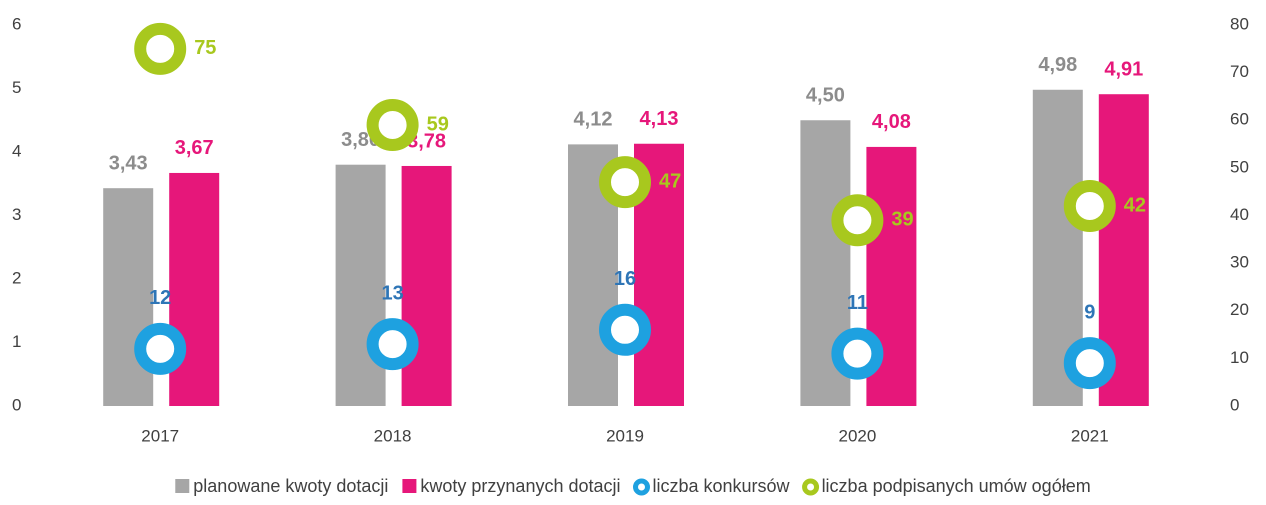 This screenshot has height=505, width=1266. I want to click on y-tick-label: 1, so click(16, 341).